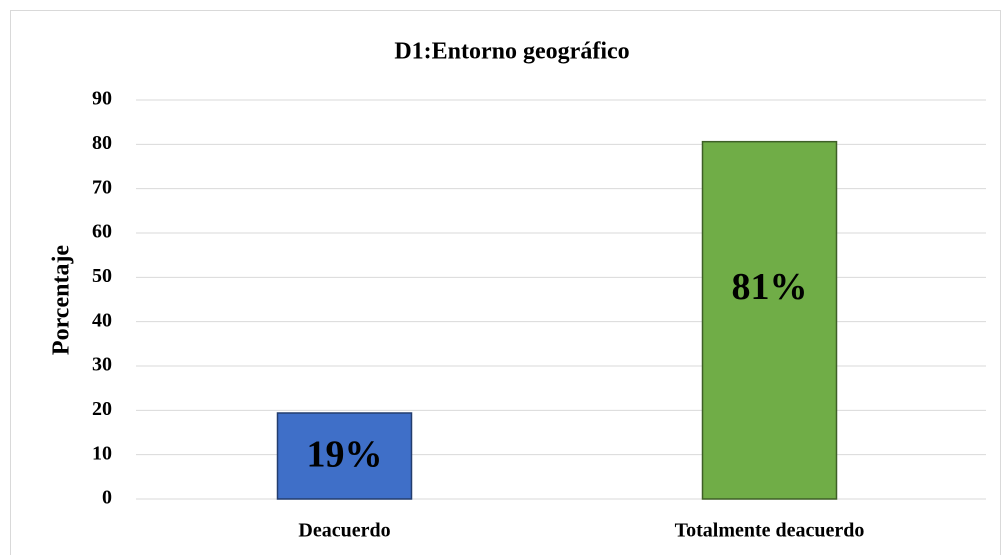 The height and width of the screenshot is (555, 1002). I want to click on y-tick-label: 40, so click(102, 320).